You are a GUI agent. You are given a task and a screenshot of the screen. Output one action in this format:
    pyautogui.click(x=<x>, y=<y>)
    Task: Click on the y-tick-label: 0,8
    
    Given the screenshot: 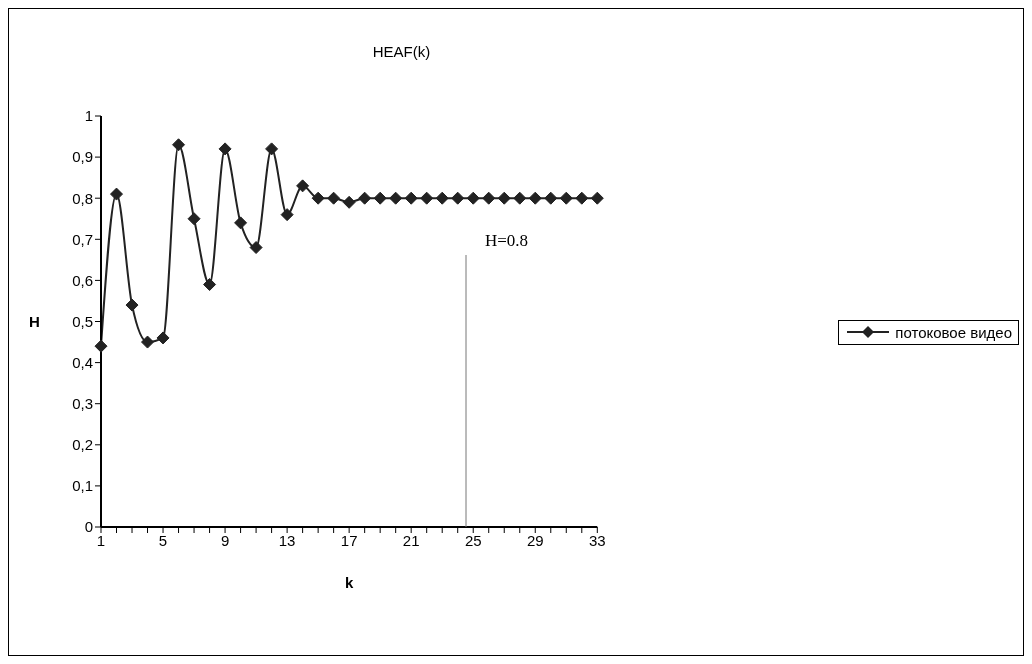 What is the action you would take?
    pyautogui.click(x=82, y=198)
    